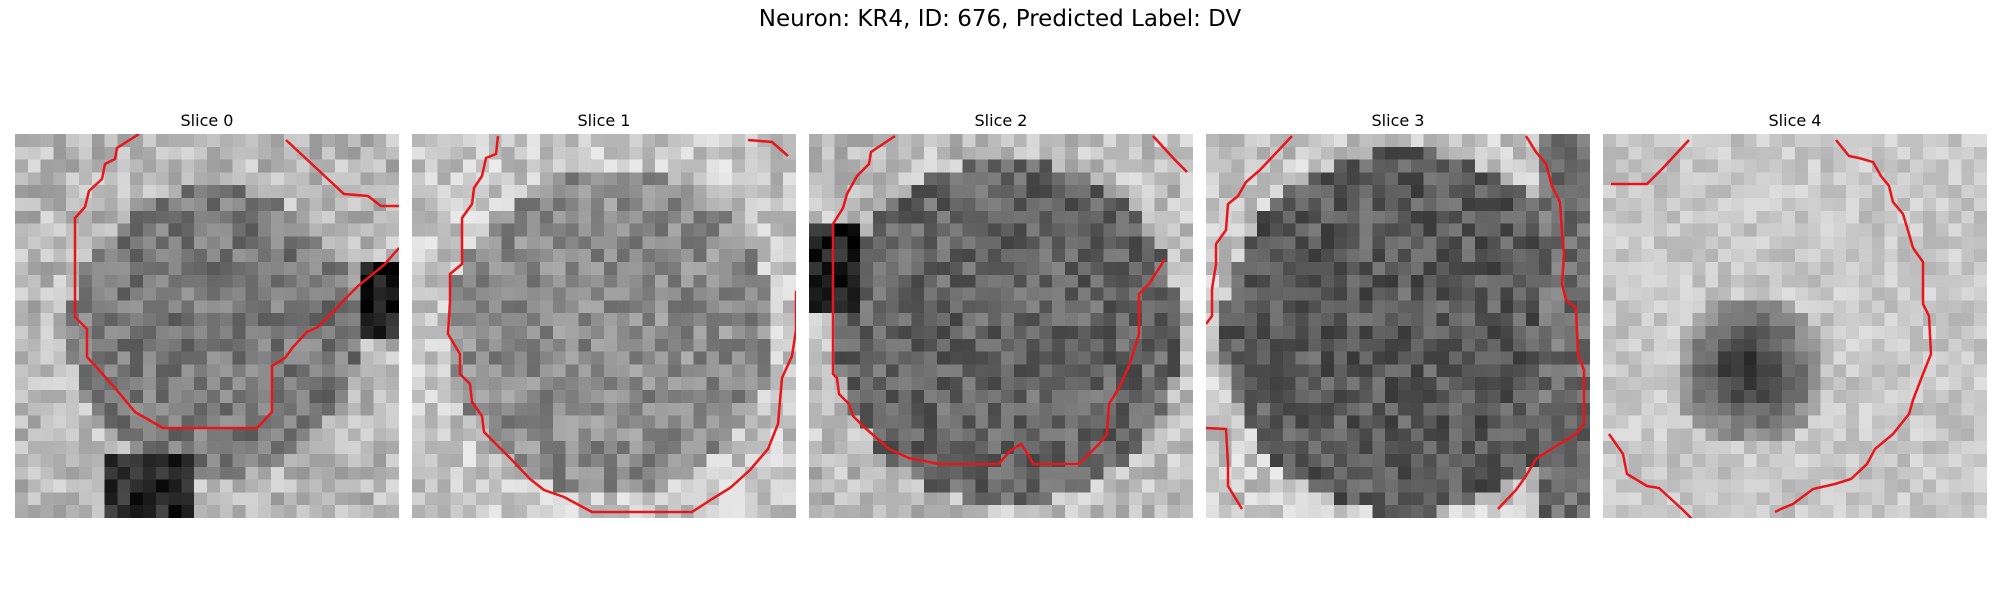  I want to click on slice-panel-1: Slice 1, so click(604, 313).